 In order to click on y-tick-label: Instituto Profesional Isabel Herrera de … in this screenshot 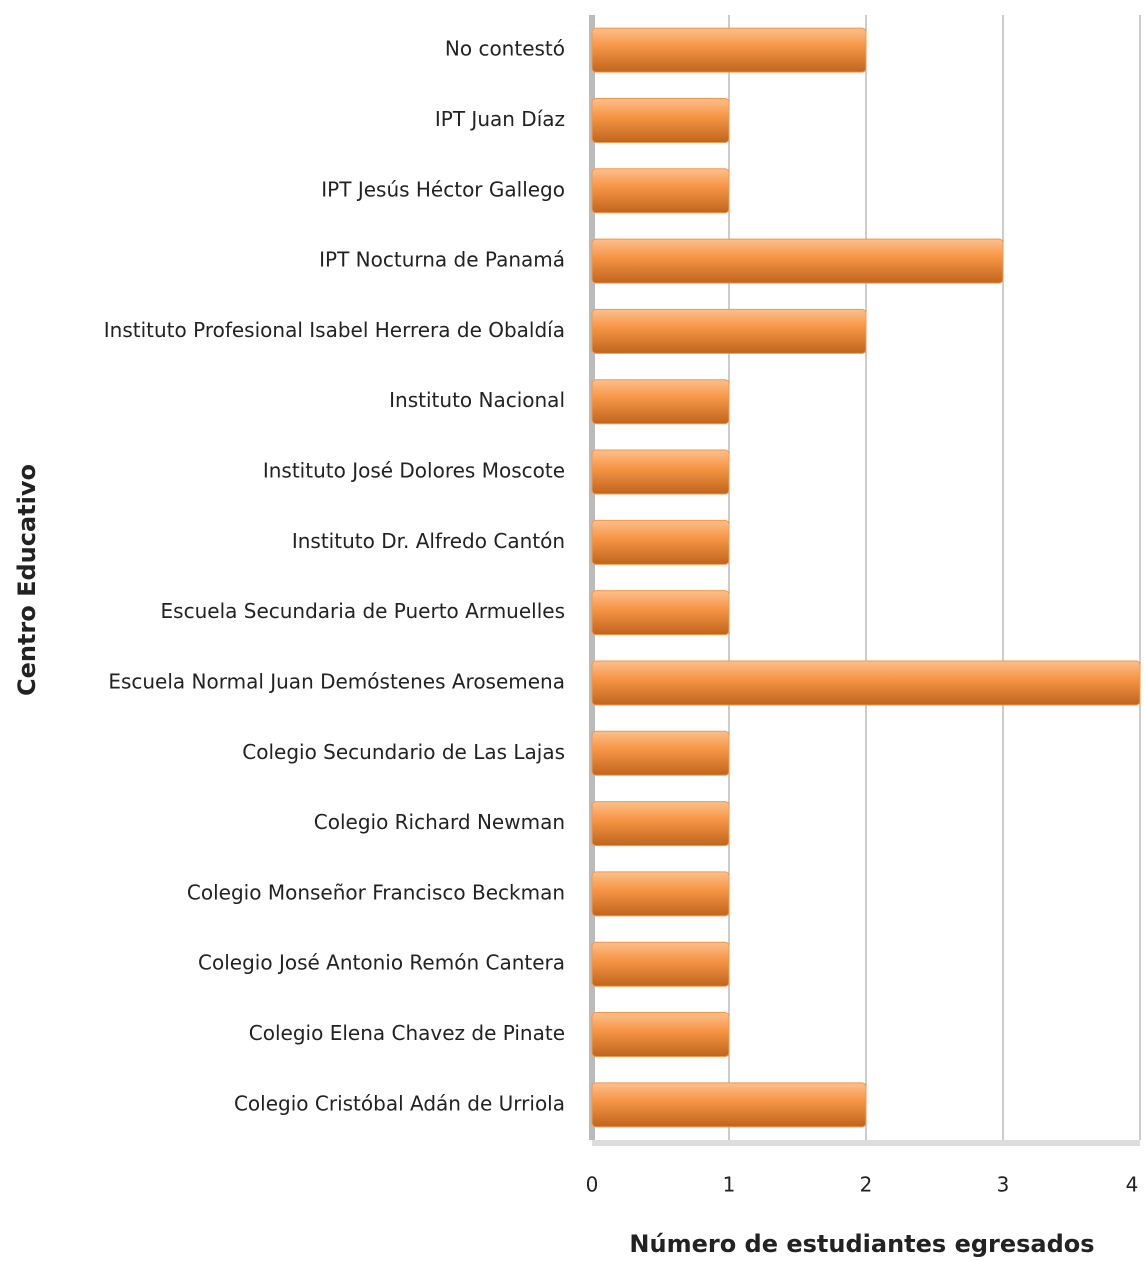, I will do `click(334, 330)`.